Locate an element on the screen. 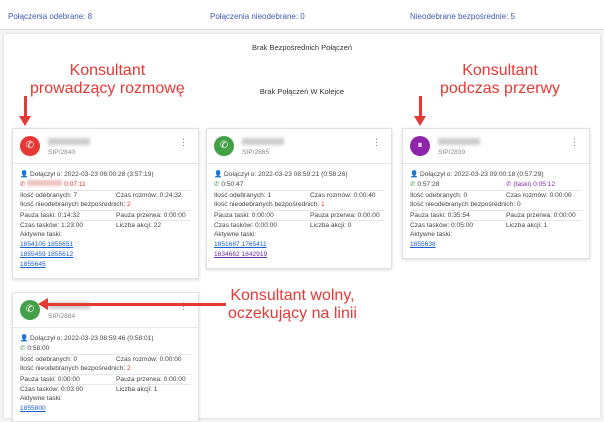  phone-in-talk-icon: ✆ is located at coordinates (30, 146).